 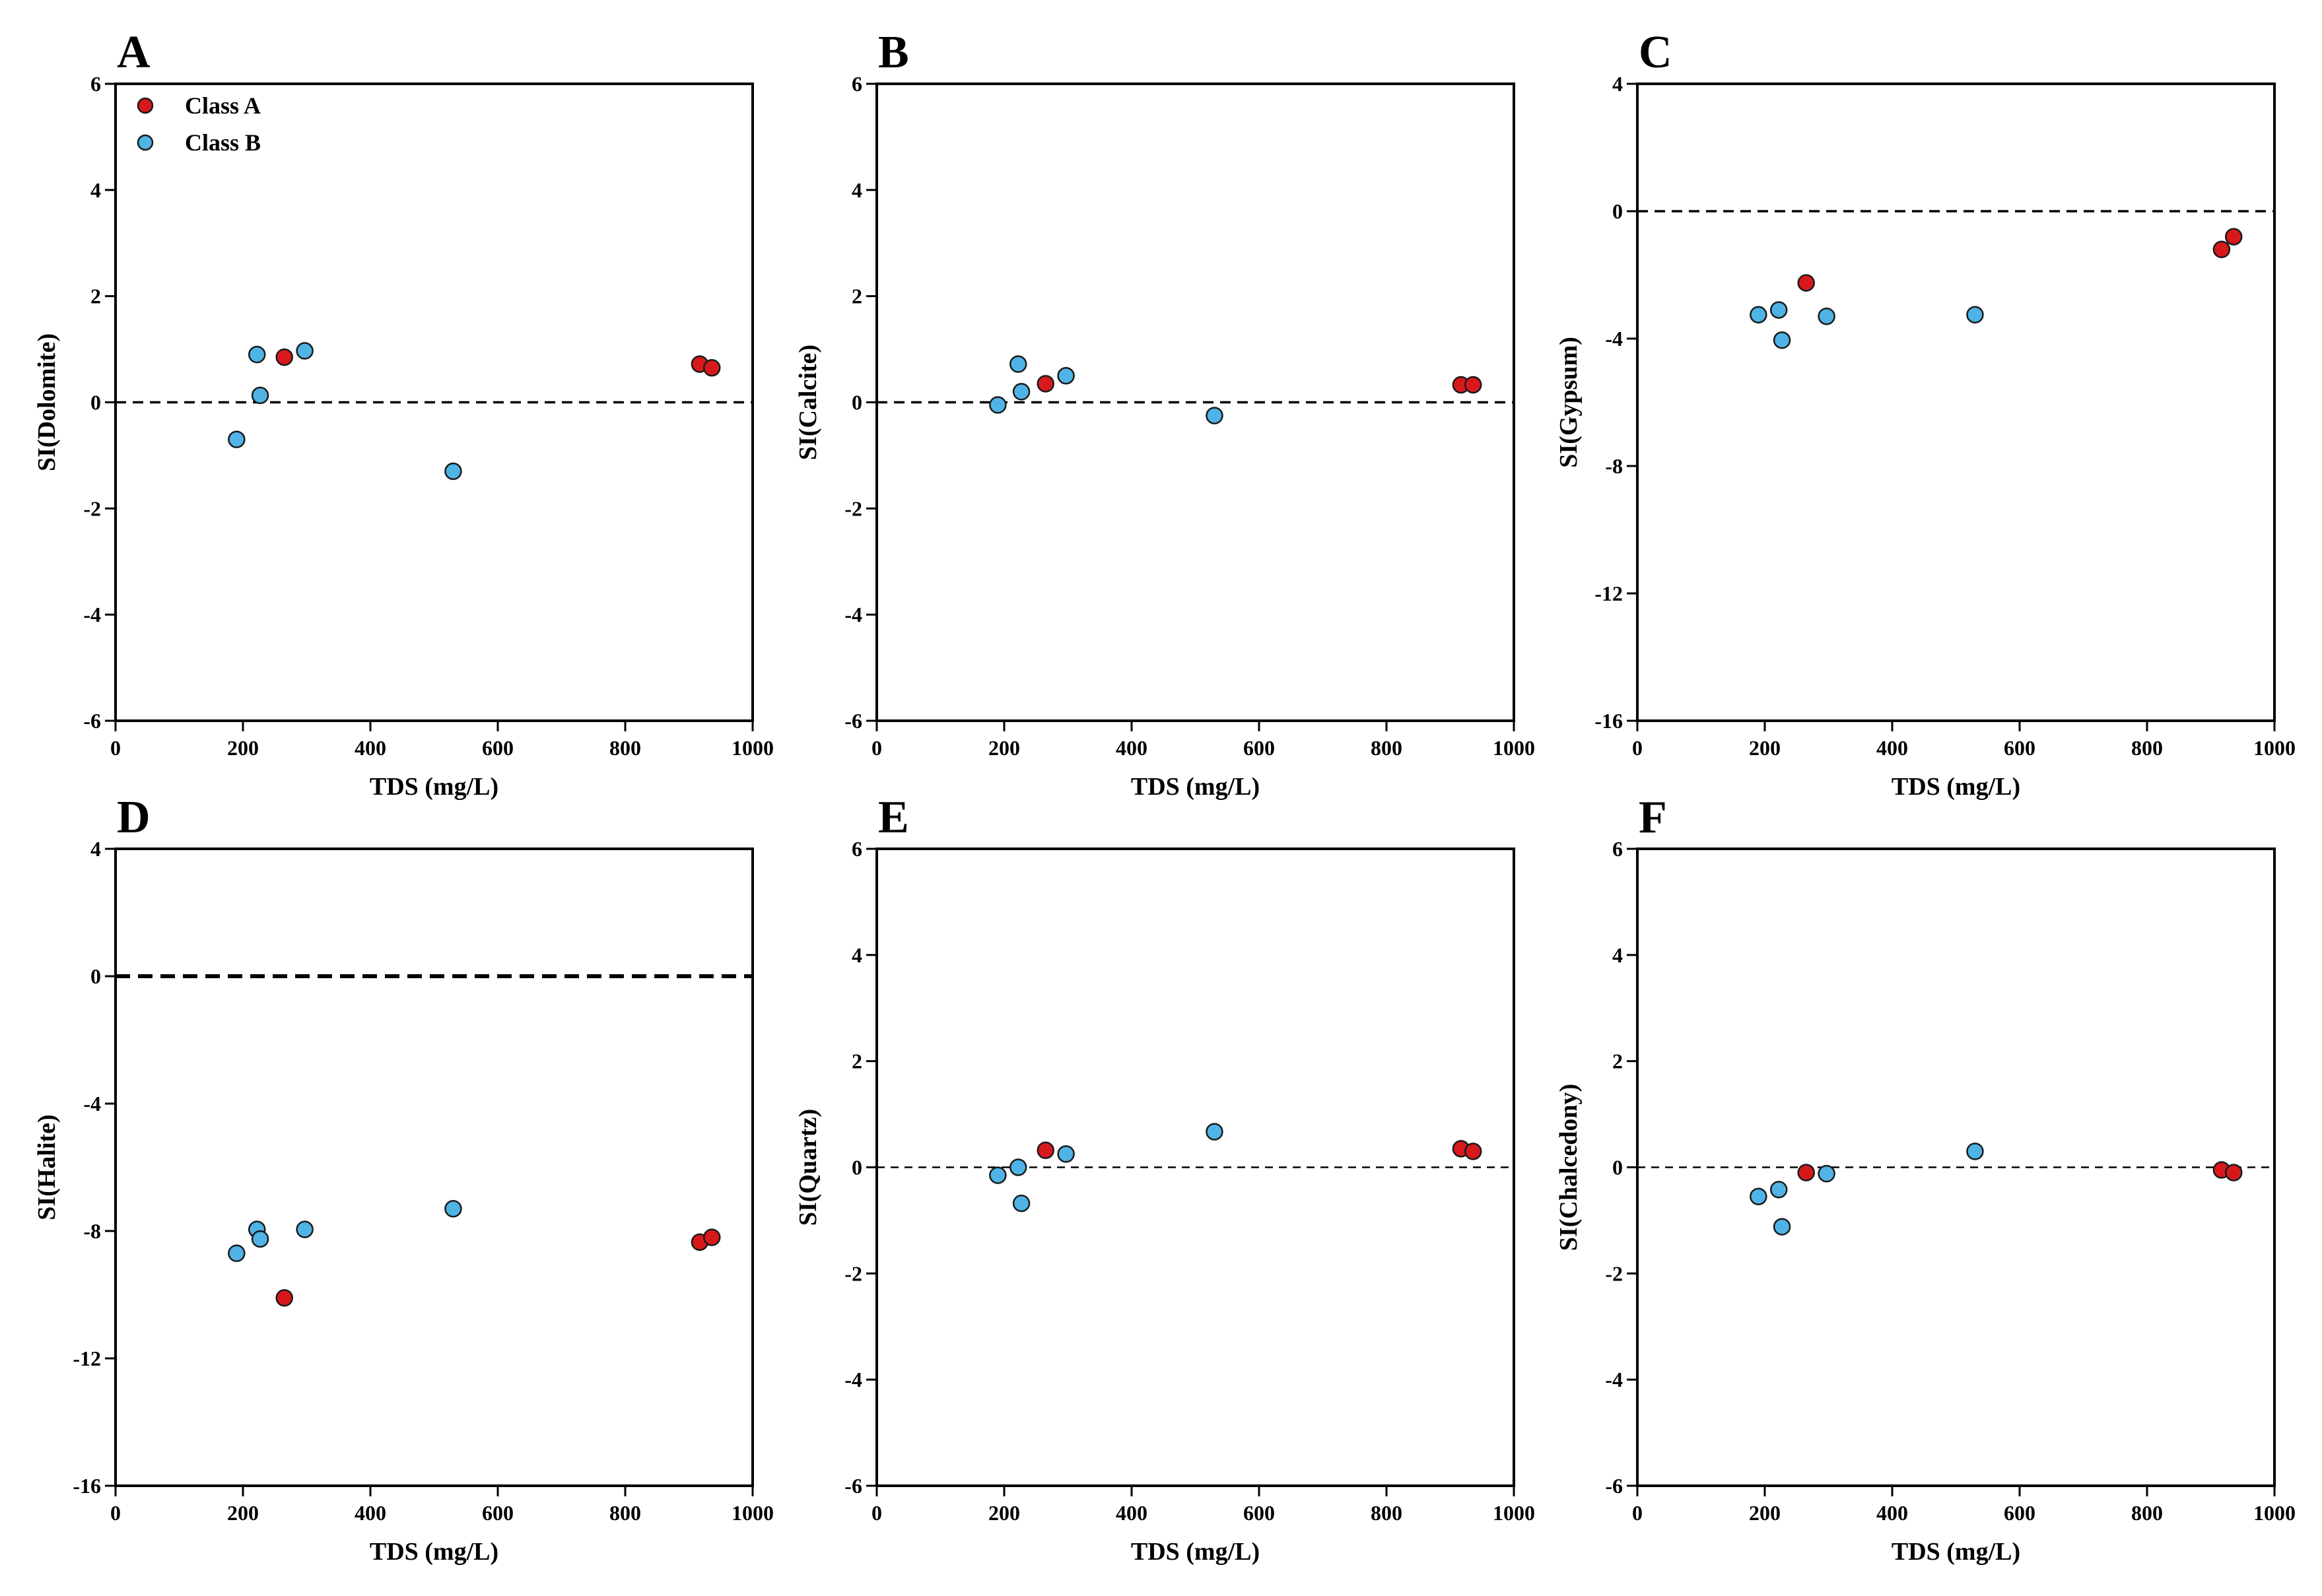 I want to click on y-axis-title: SI(Dolomite), so click(x=47, y=402).